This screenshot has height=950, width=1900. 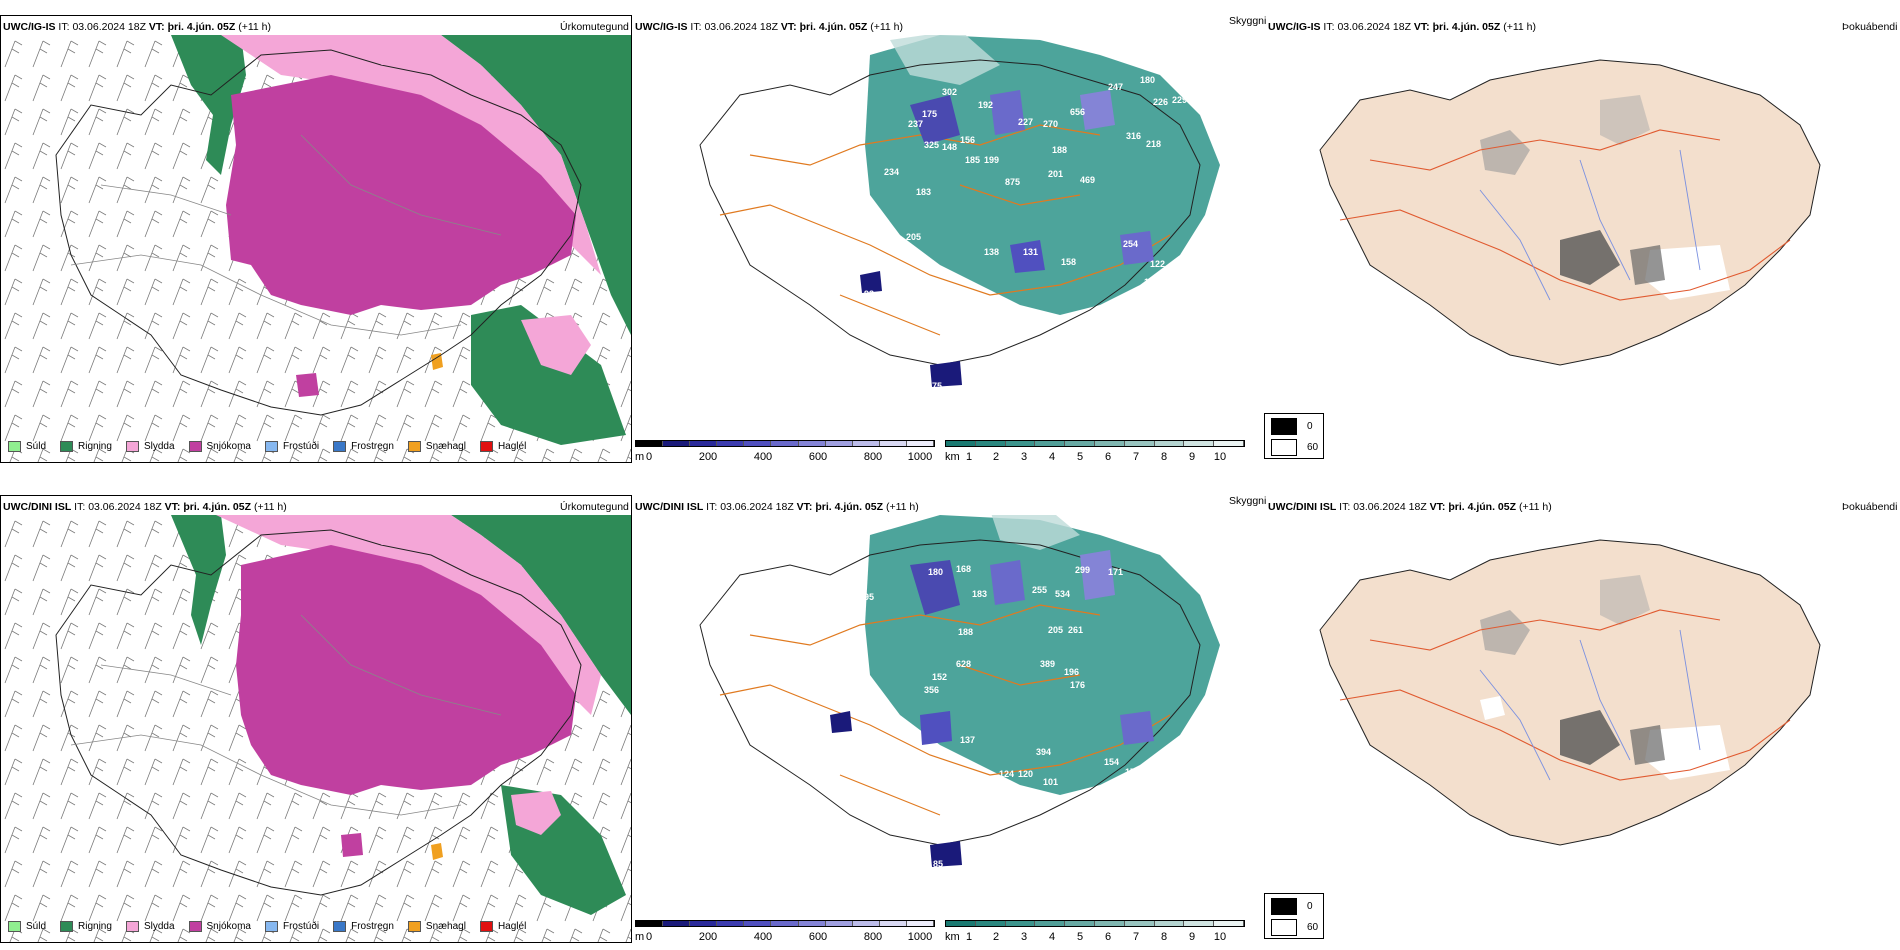 What do you see at coordinates (931, 766) in the screenshot?
I see `height-label: 312` at bounding box center [931, 766].